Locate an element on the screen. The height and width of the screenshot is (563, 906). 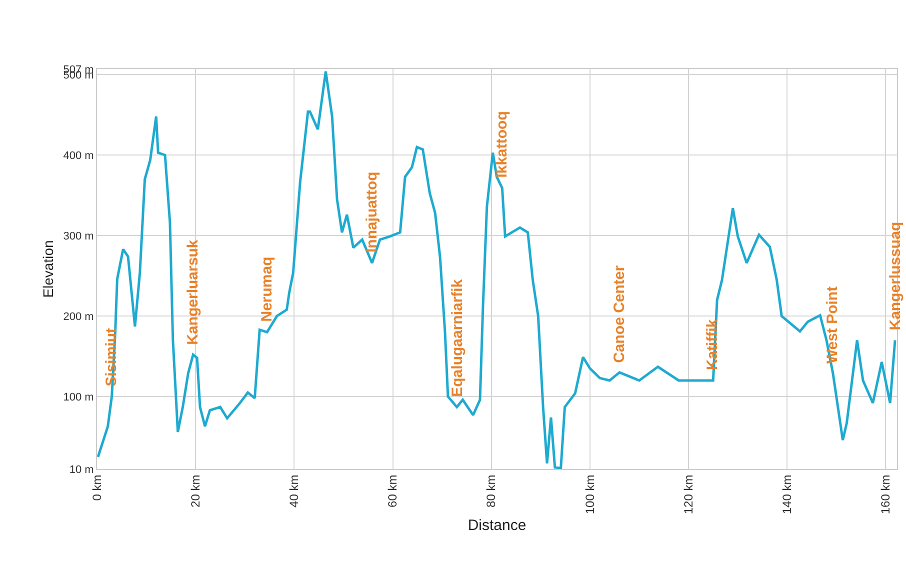
annotation: Ikkattooq is located at coordinates (502, 144).